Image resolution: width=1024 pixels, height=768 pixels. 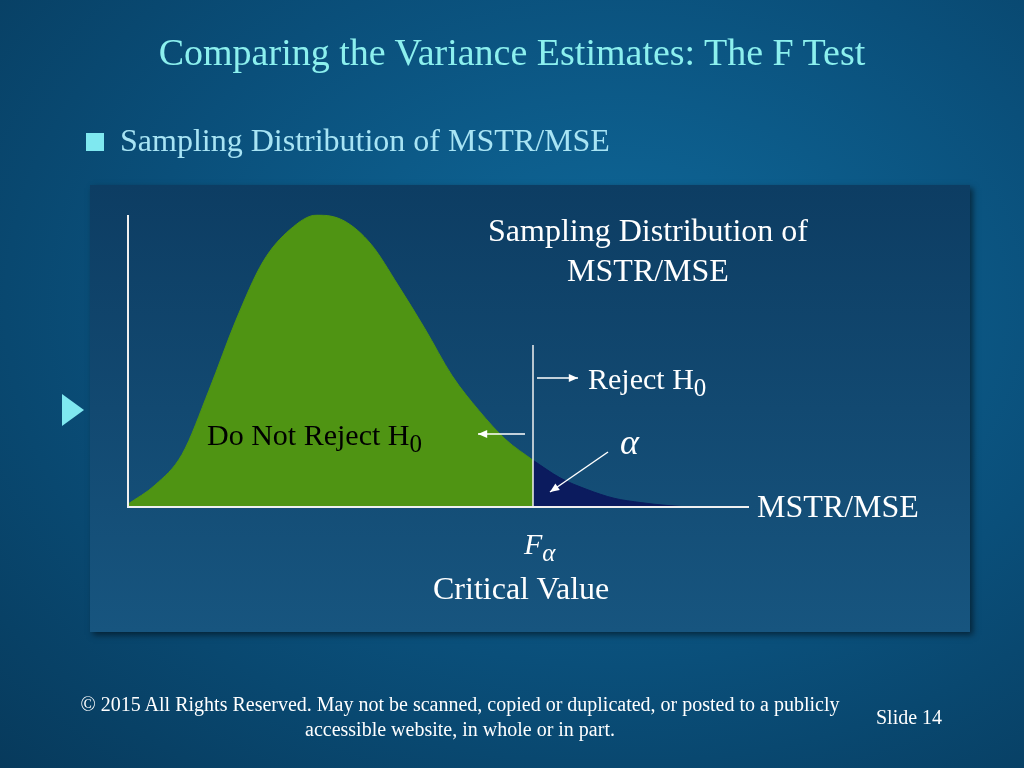 What do you see at coordinates (512, 52) in the screenshot?
I see `chart-title: Comparing the Variance Estimates: The F Test` at bounding box center [512, 52].